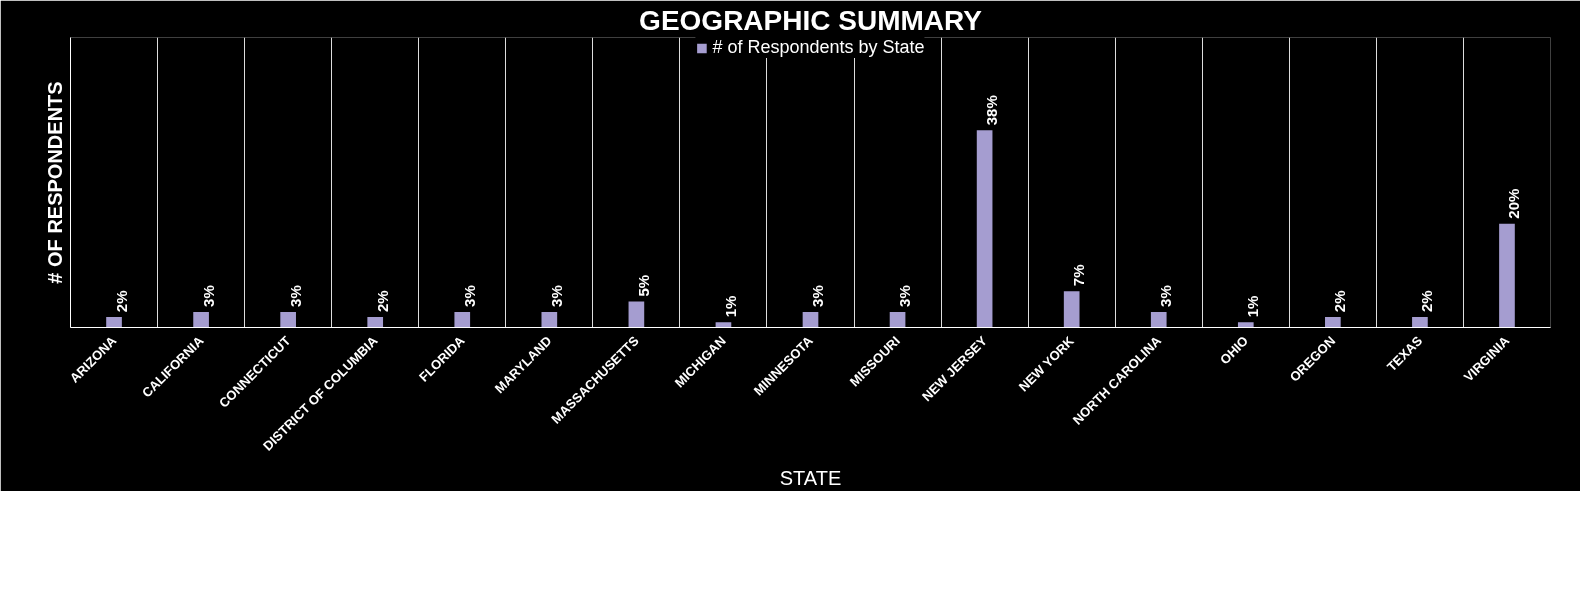 This screenshot has height=598, width=1590. I want to click on x-axis-title: STATE, so click(810, 477).